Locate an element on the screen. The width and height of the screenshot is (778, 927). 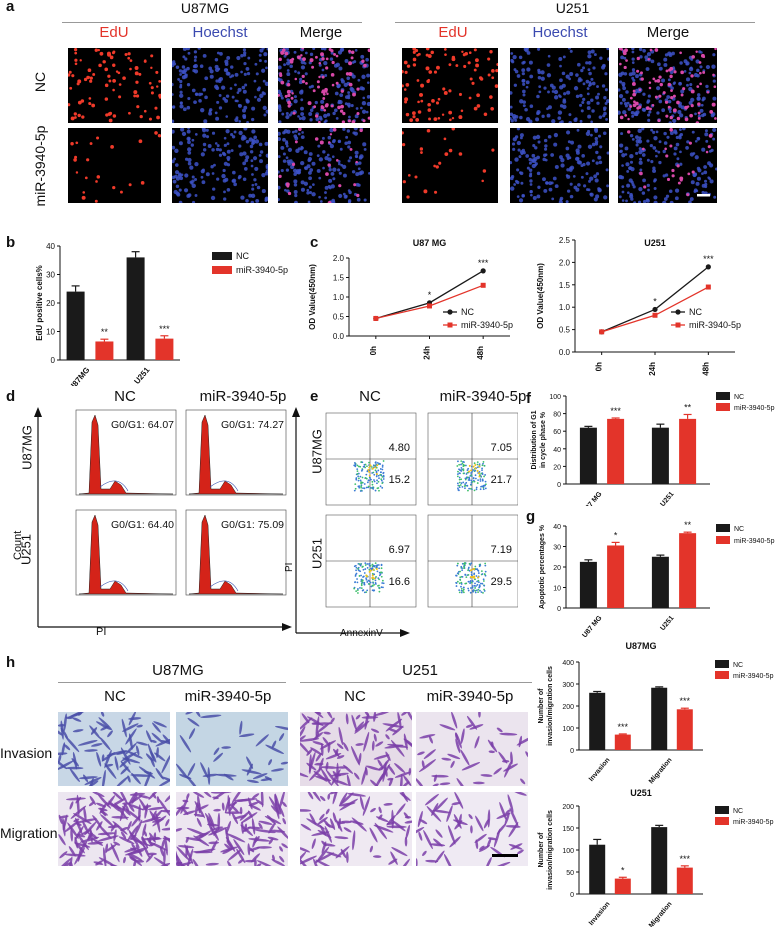
y-tick-label: 1.0 is located at coordinates (339, 297).